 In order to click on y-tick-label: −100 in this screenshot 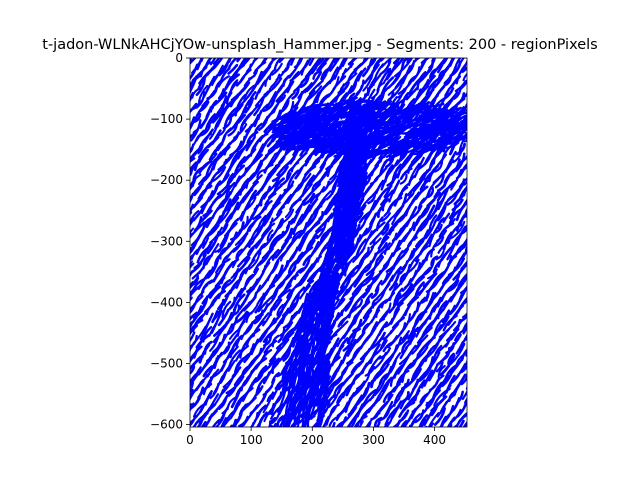, I will do `click(166, 119)`.